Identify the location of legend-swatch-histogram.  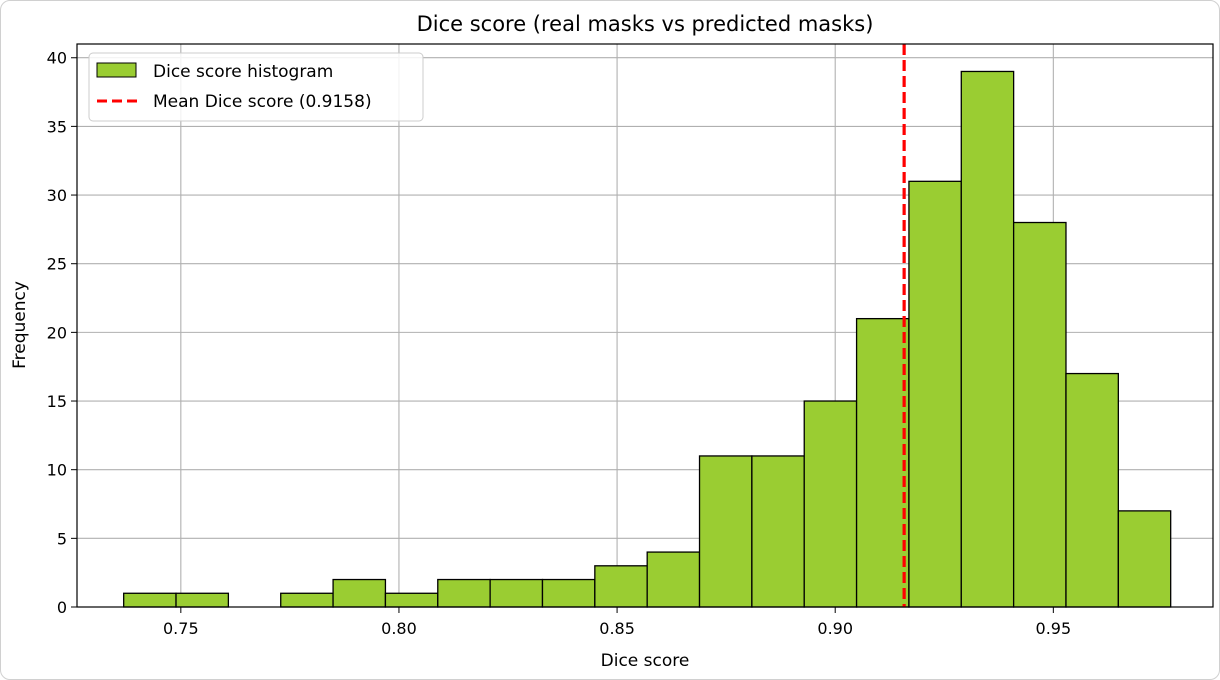
(116, 70).